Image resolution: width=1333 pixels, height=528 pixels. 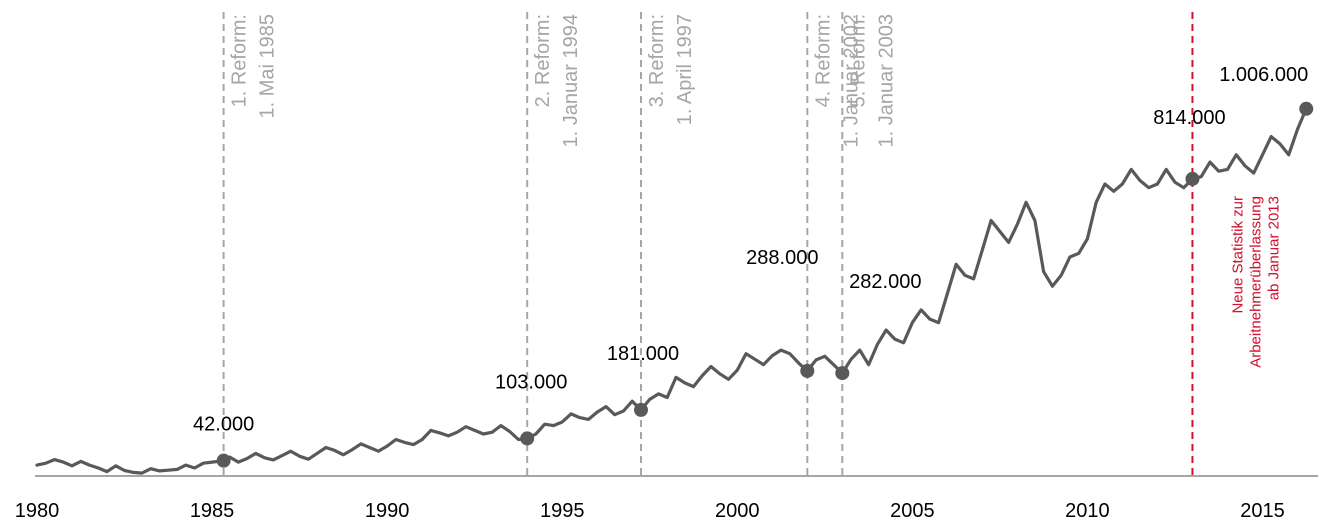 I want to click on reform-label-2-line-2: 1. Januar 1994, so click(x=571, y=80).